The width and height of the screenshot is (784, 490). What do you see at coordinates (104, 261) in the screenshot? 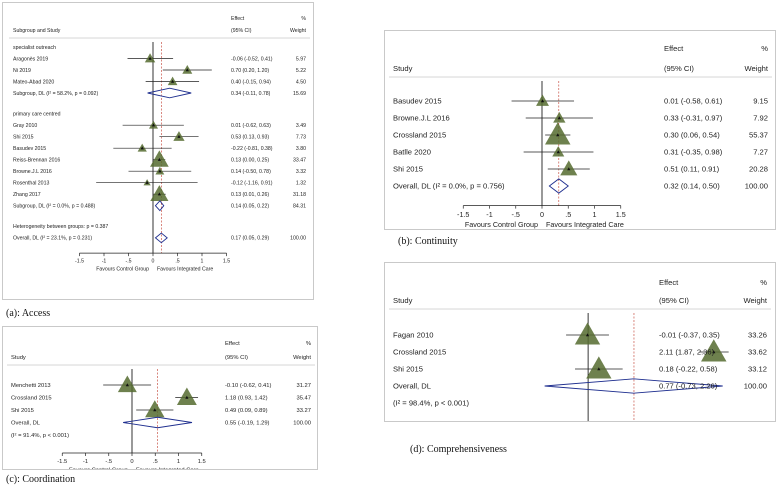
I see `access-x-tick-label: -1` at bounding box center [104, 261].